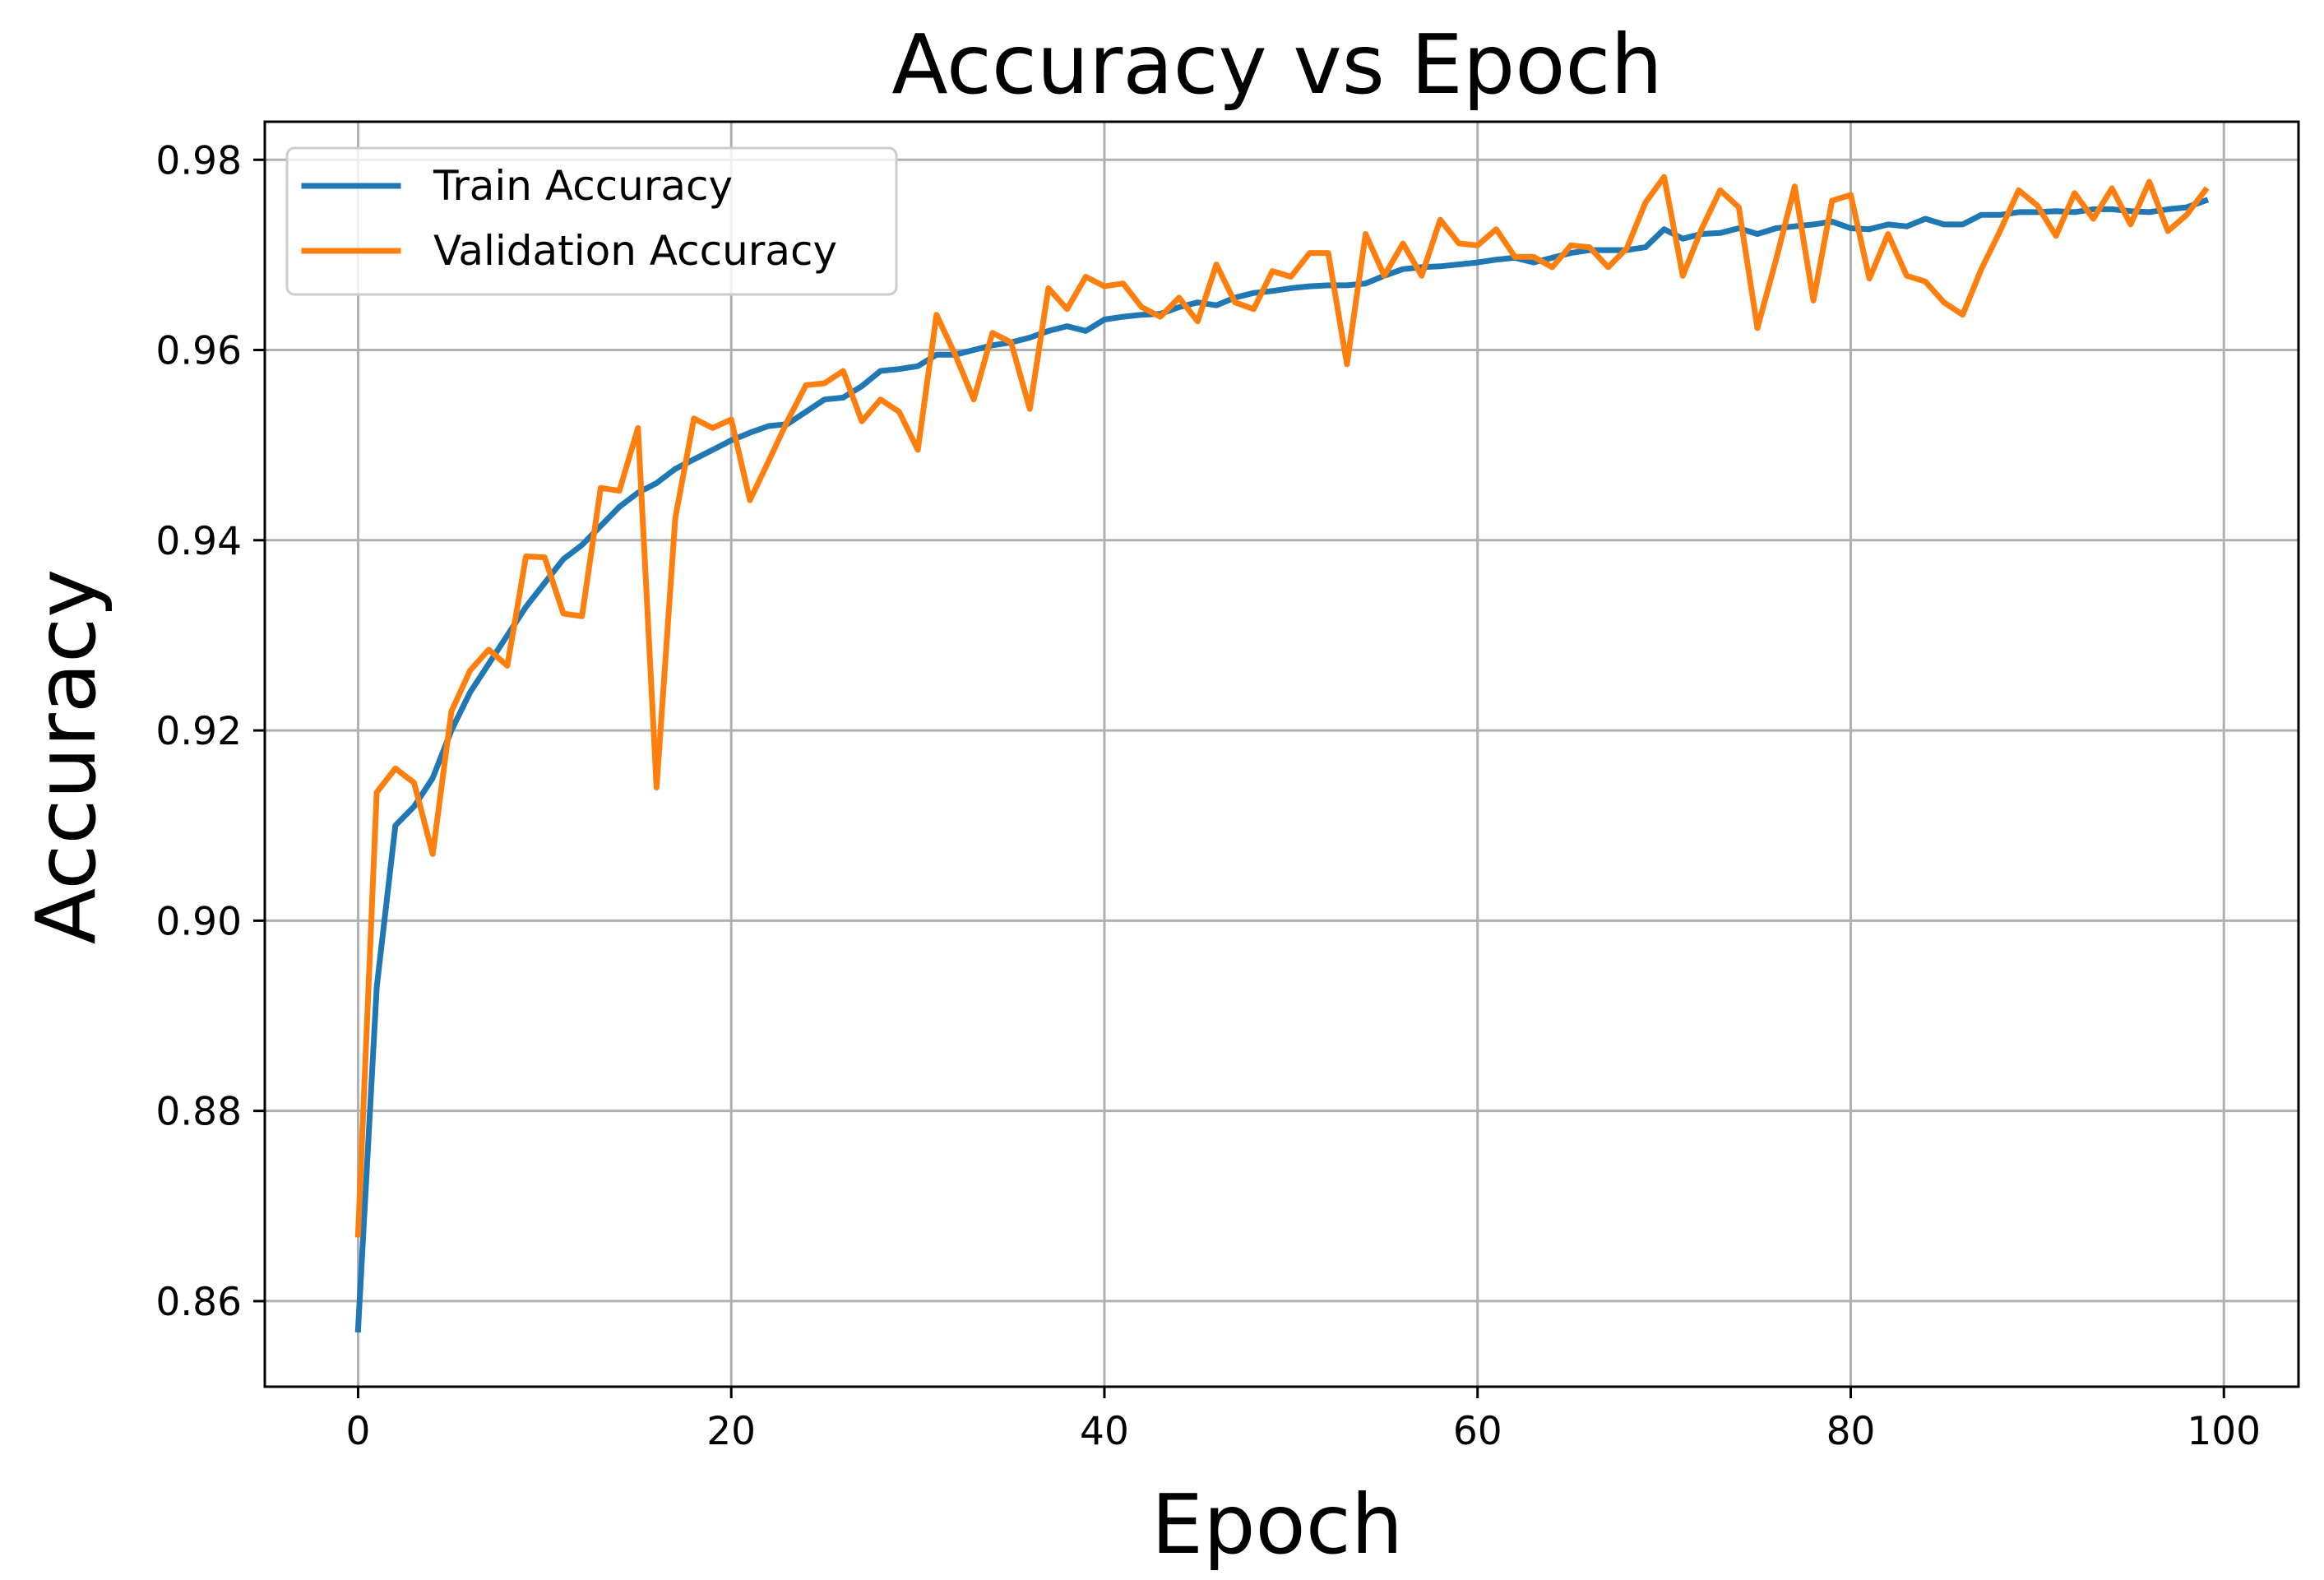  Describe the element at coordinates (1277, 64) in the screenshot. I see `chart-title: Accuracy vs Epoch` at that location.